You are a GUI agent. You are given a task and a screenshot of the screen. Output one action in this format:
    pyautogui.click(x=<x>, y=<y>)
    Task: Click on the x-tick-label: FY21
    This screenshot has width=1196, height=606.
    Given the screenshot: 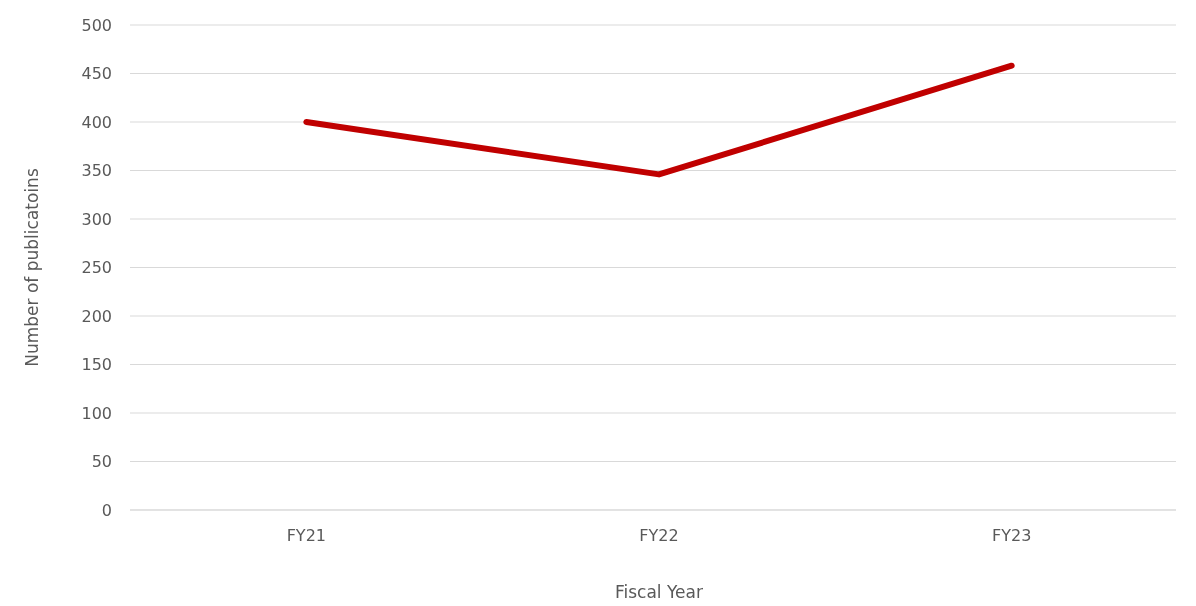 What is the action you would take?
    pyautogui.click(x=306, y=536)
    